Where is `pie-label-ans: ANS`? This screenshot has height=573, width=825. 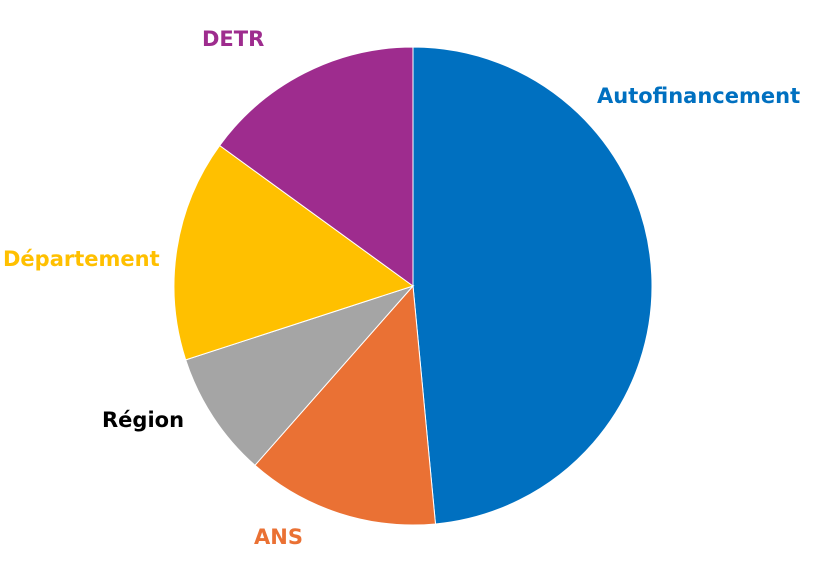
pie-label-ans: ANS is located at coordinates (278, 537).